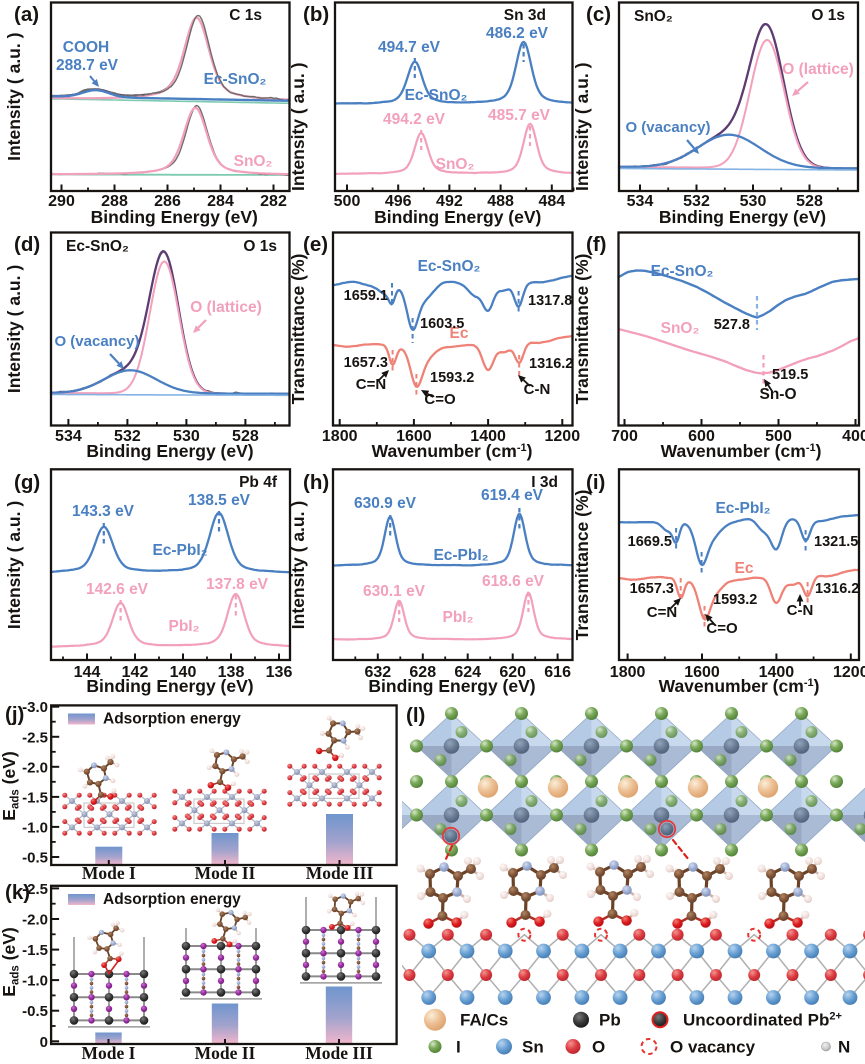  What do you see at coordinates (409, 47) in the screenshot?
I see `svg-text: 494.7 eV` at bounding box center [409, 47].